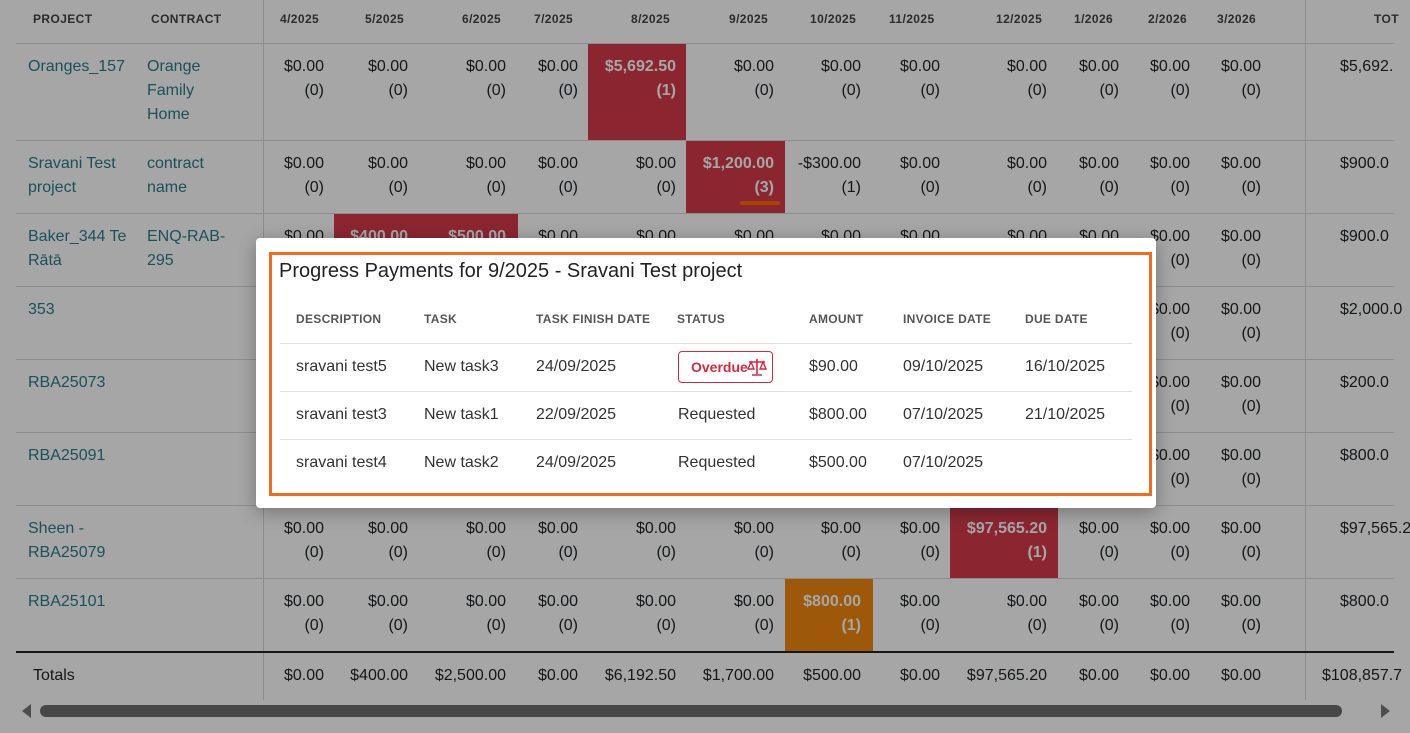 Image resolution: width=1410 pixels, height=733 pixels. I want to click on due-soon-cell-highlight, so click(829, 615).